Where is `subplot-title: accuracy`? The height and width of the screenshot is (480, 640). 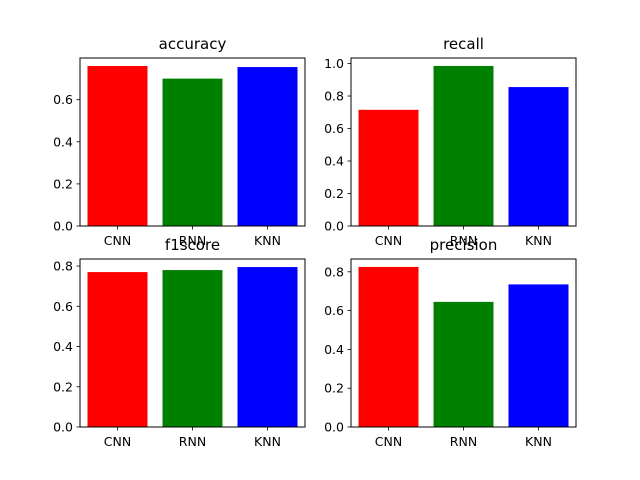 subplot-title: accuracy is located at coordinates (193, 44).